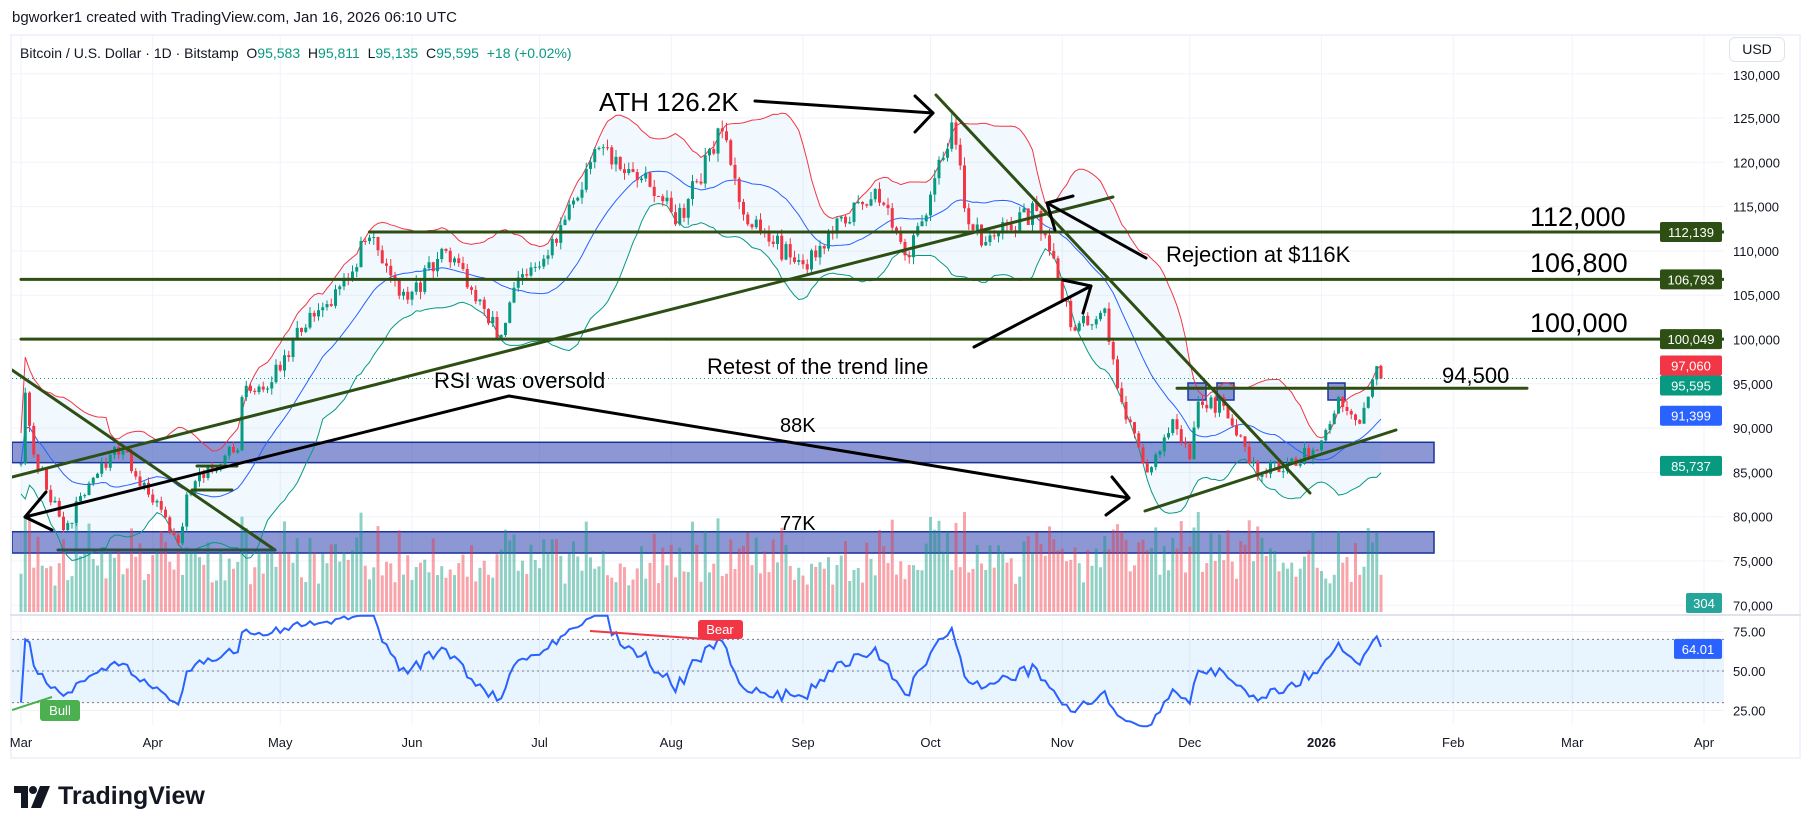 The width and height of the screenshot is (1814, 834). Describe the element at coordinates (1691, 339) in the screenshot. I see `price-tag-label: 100,049` at that location.